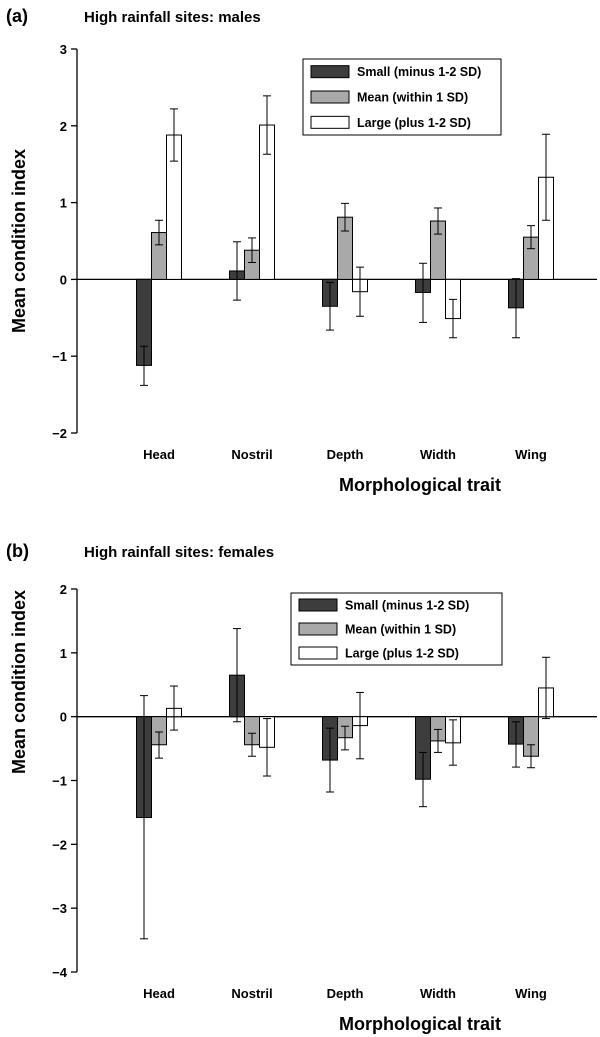 The image size is (600, 1037). Describe the element at coordinates (17, 16) in the screenshot. I see `panel-label: (a)` at that location.